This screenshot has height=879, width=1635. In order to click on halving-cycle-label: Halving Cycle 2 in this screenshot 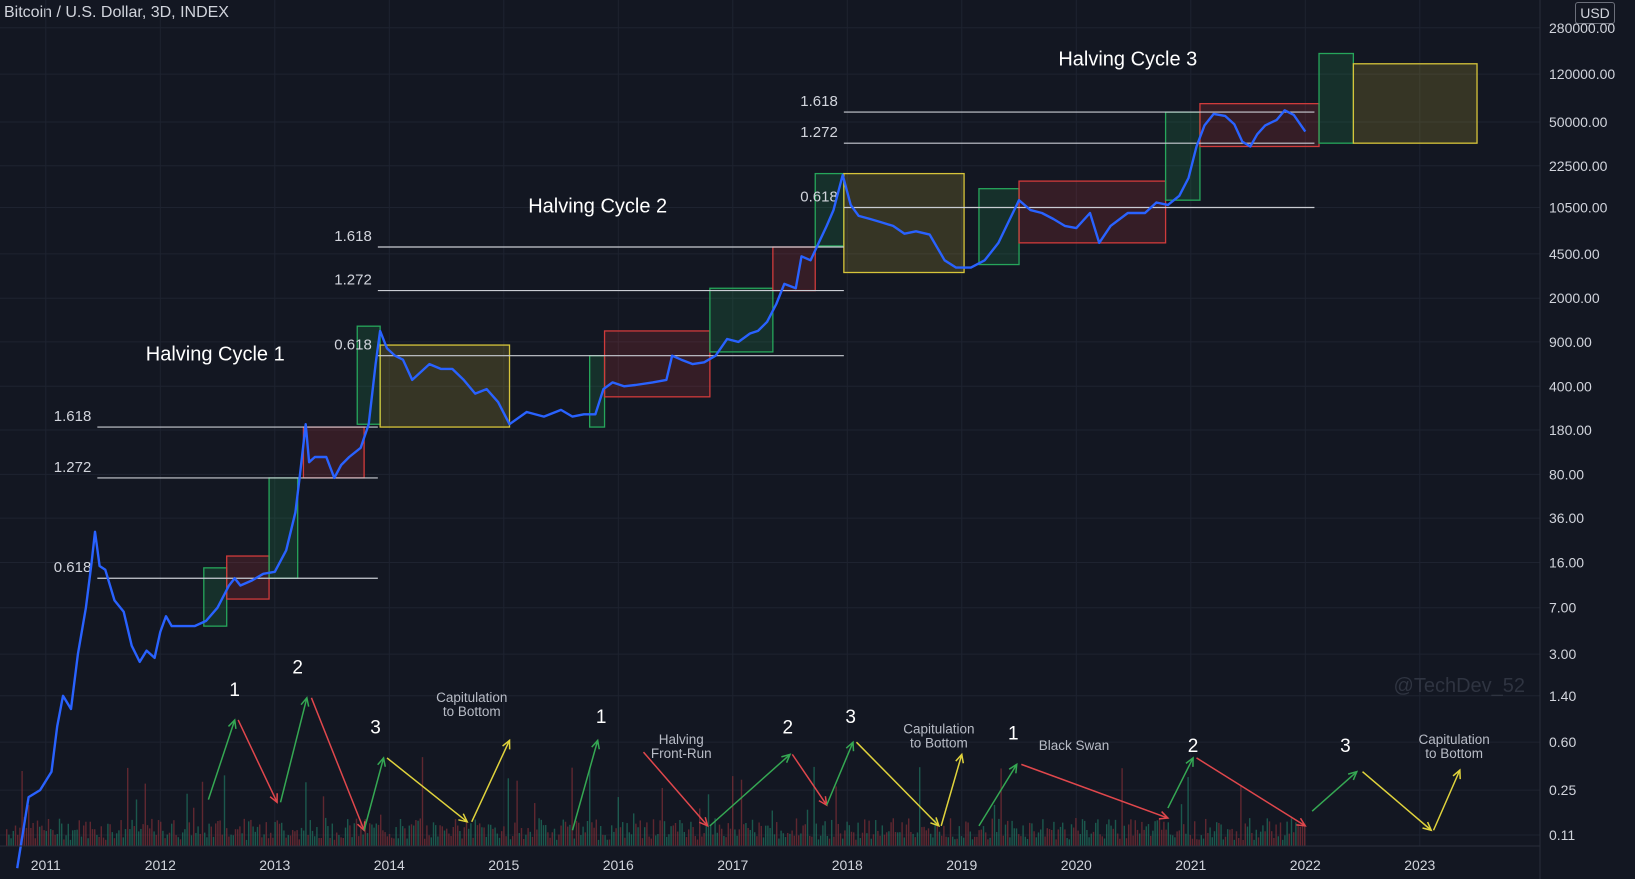, I will do `click(597, 206)`.